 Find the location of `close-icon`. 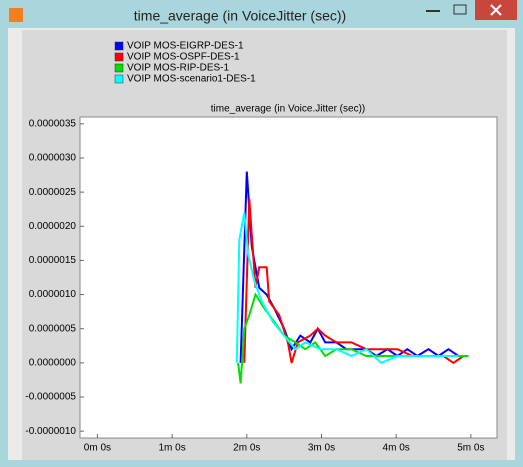

close-icon is located at coordinates (496, 10).